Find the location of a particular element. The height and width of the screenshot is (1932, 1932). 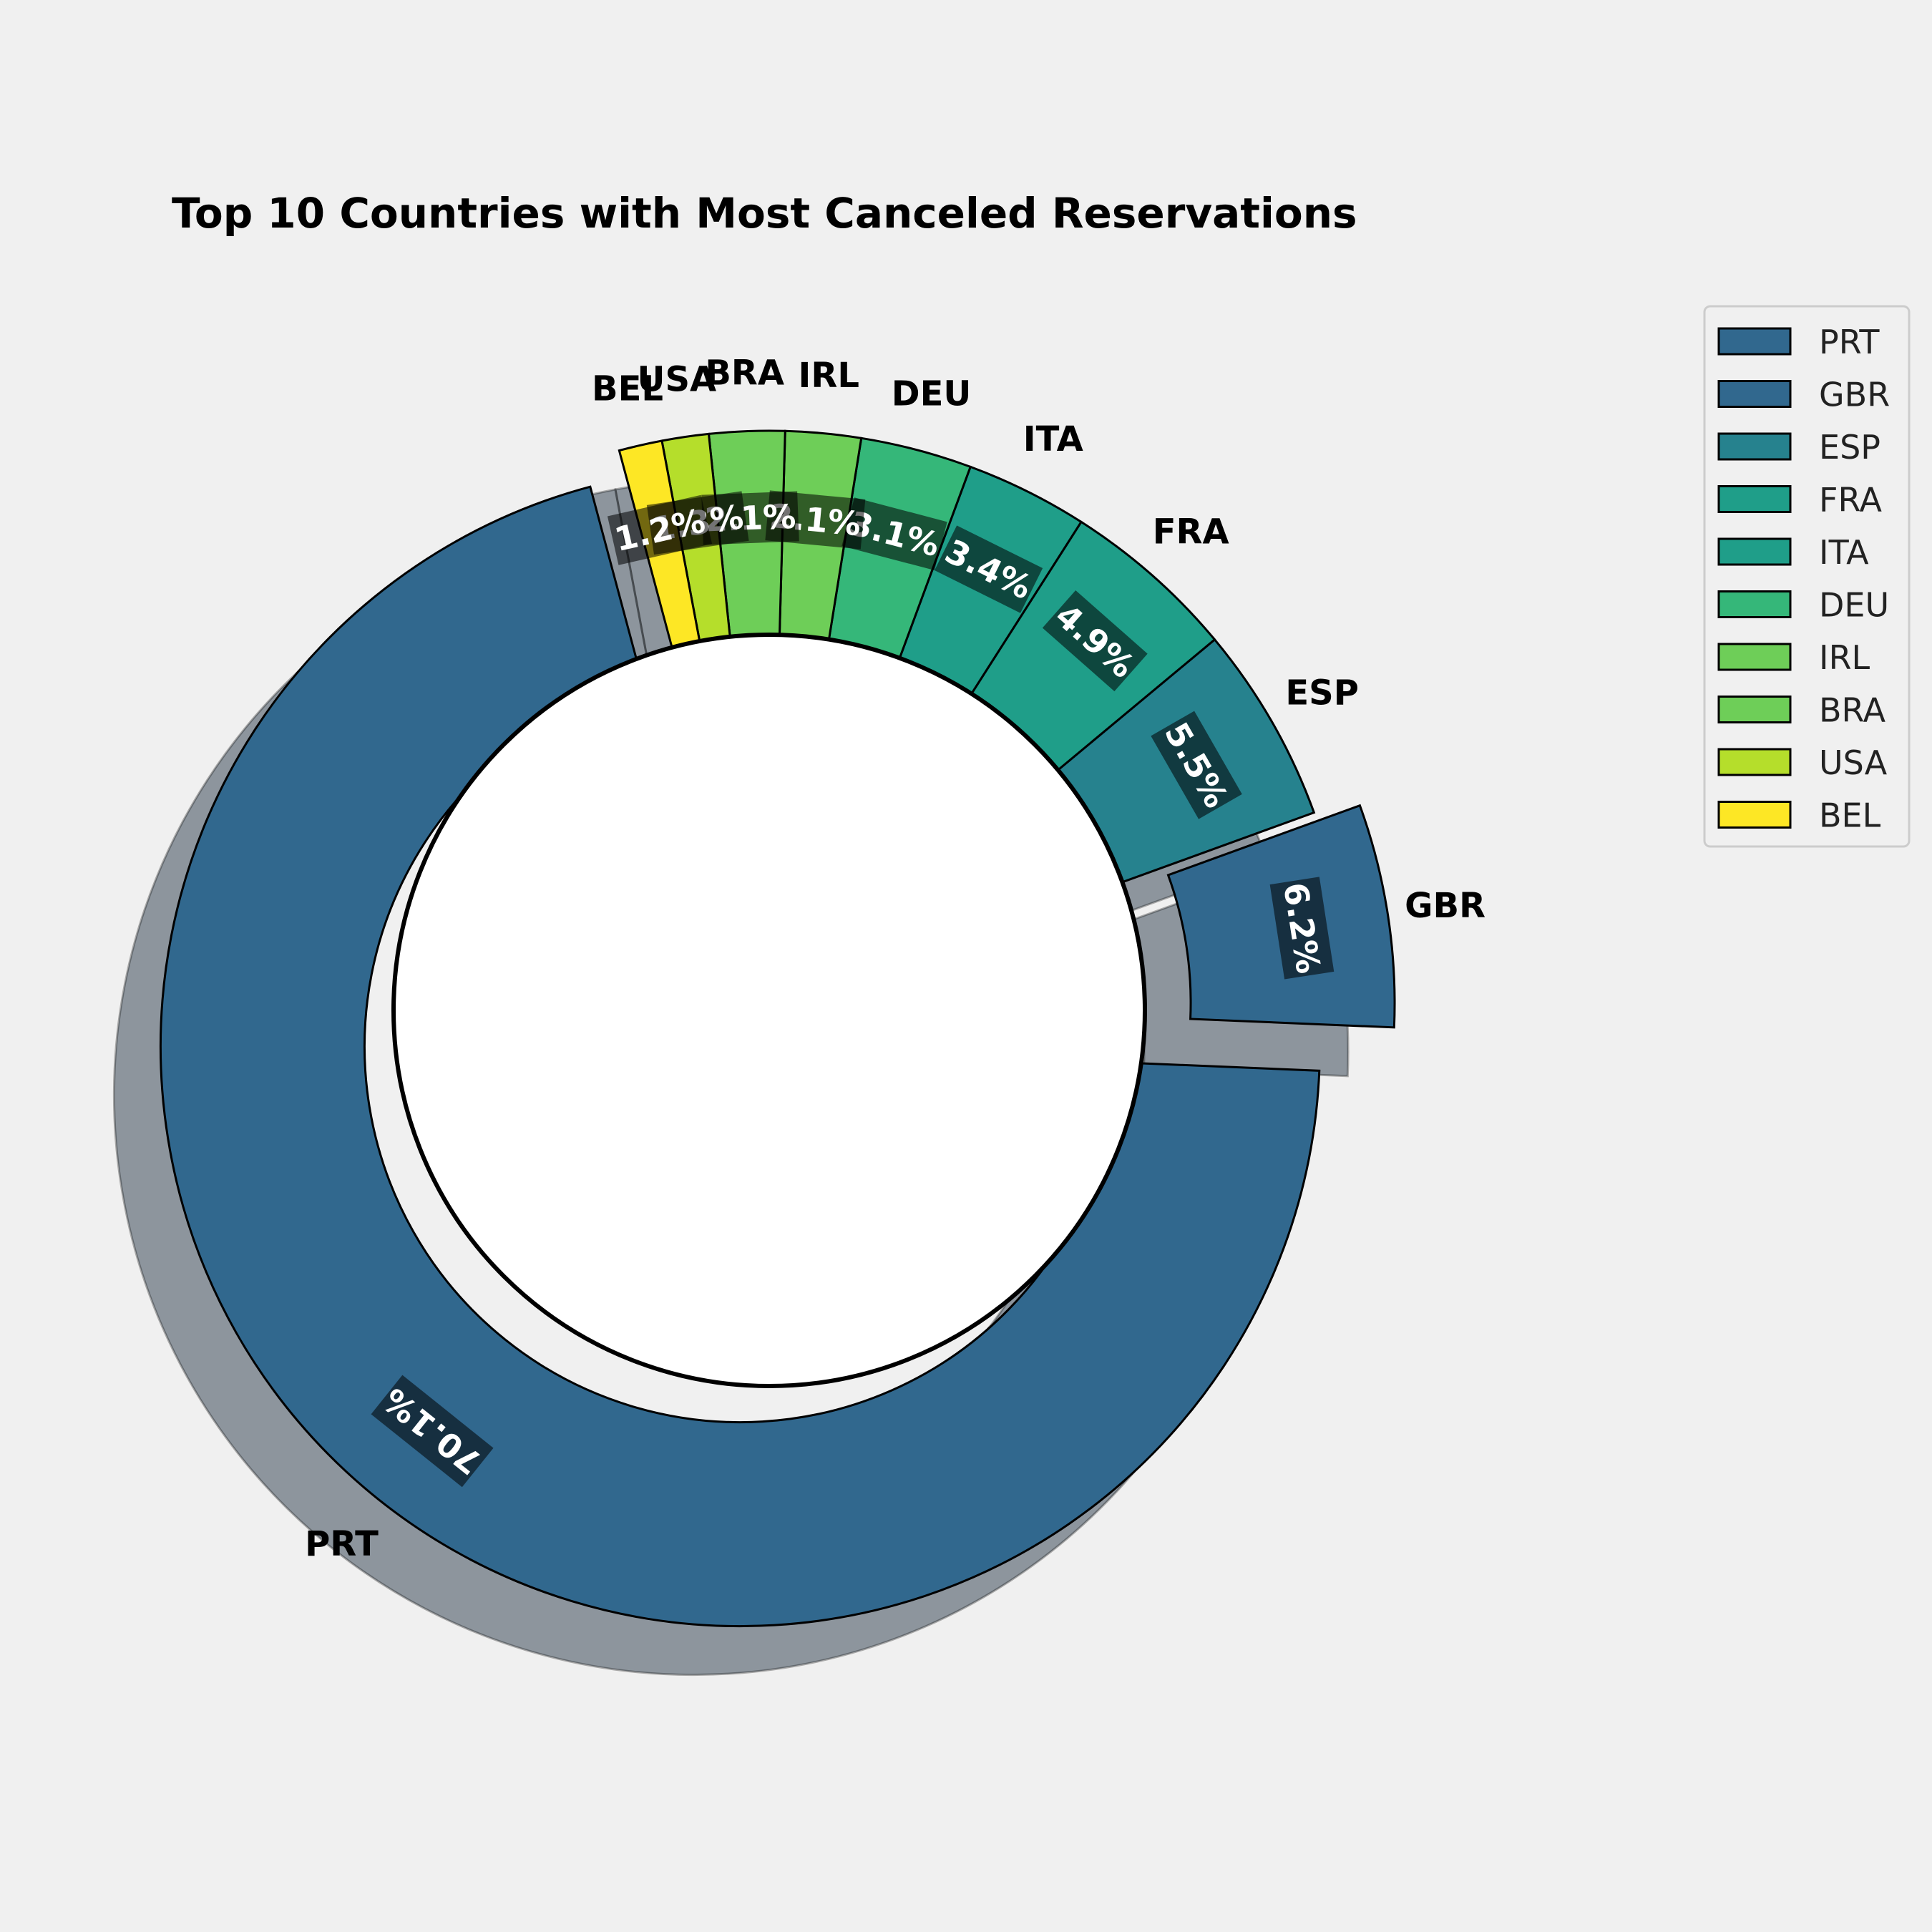

legend-swatch-bel is located at coordinates (1754, 815).